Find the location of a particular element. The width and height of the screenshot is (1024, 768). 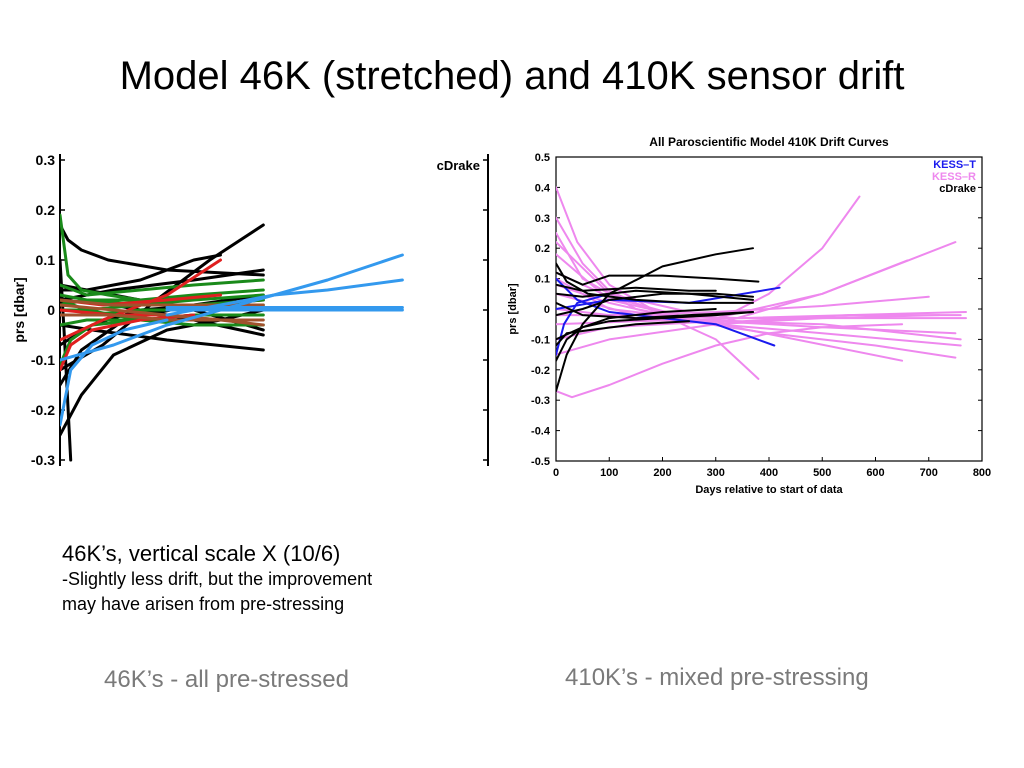

right-x-axis-label: Days relative to start of data is located at coordinates (769, 490).